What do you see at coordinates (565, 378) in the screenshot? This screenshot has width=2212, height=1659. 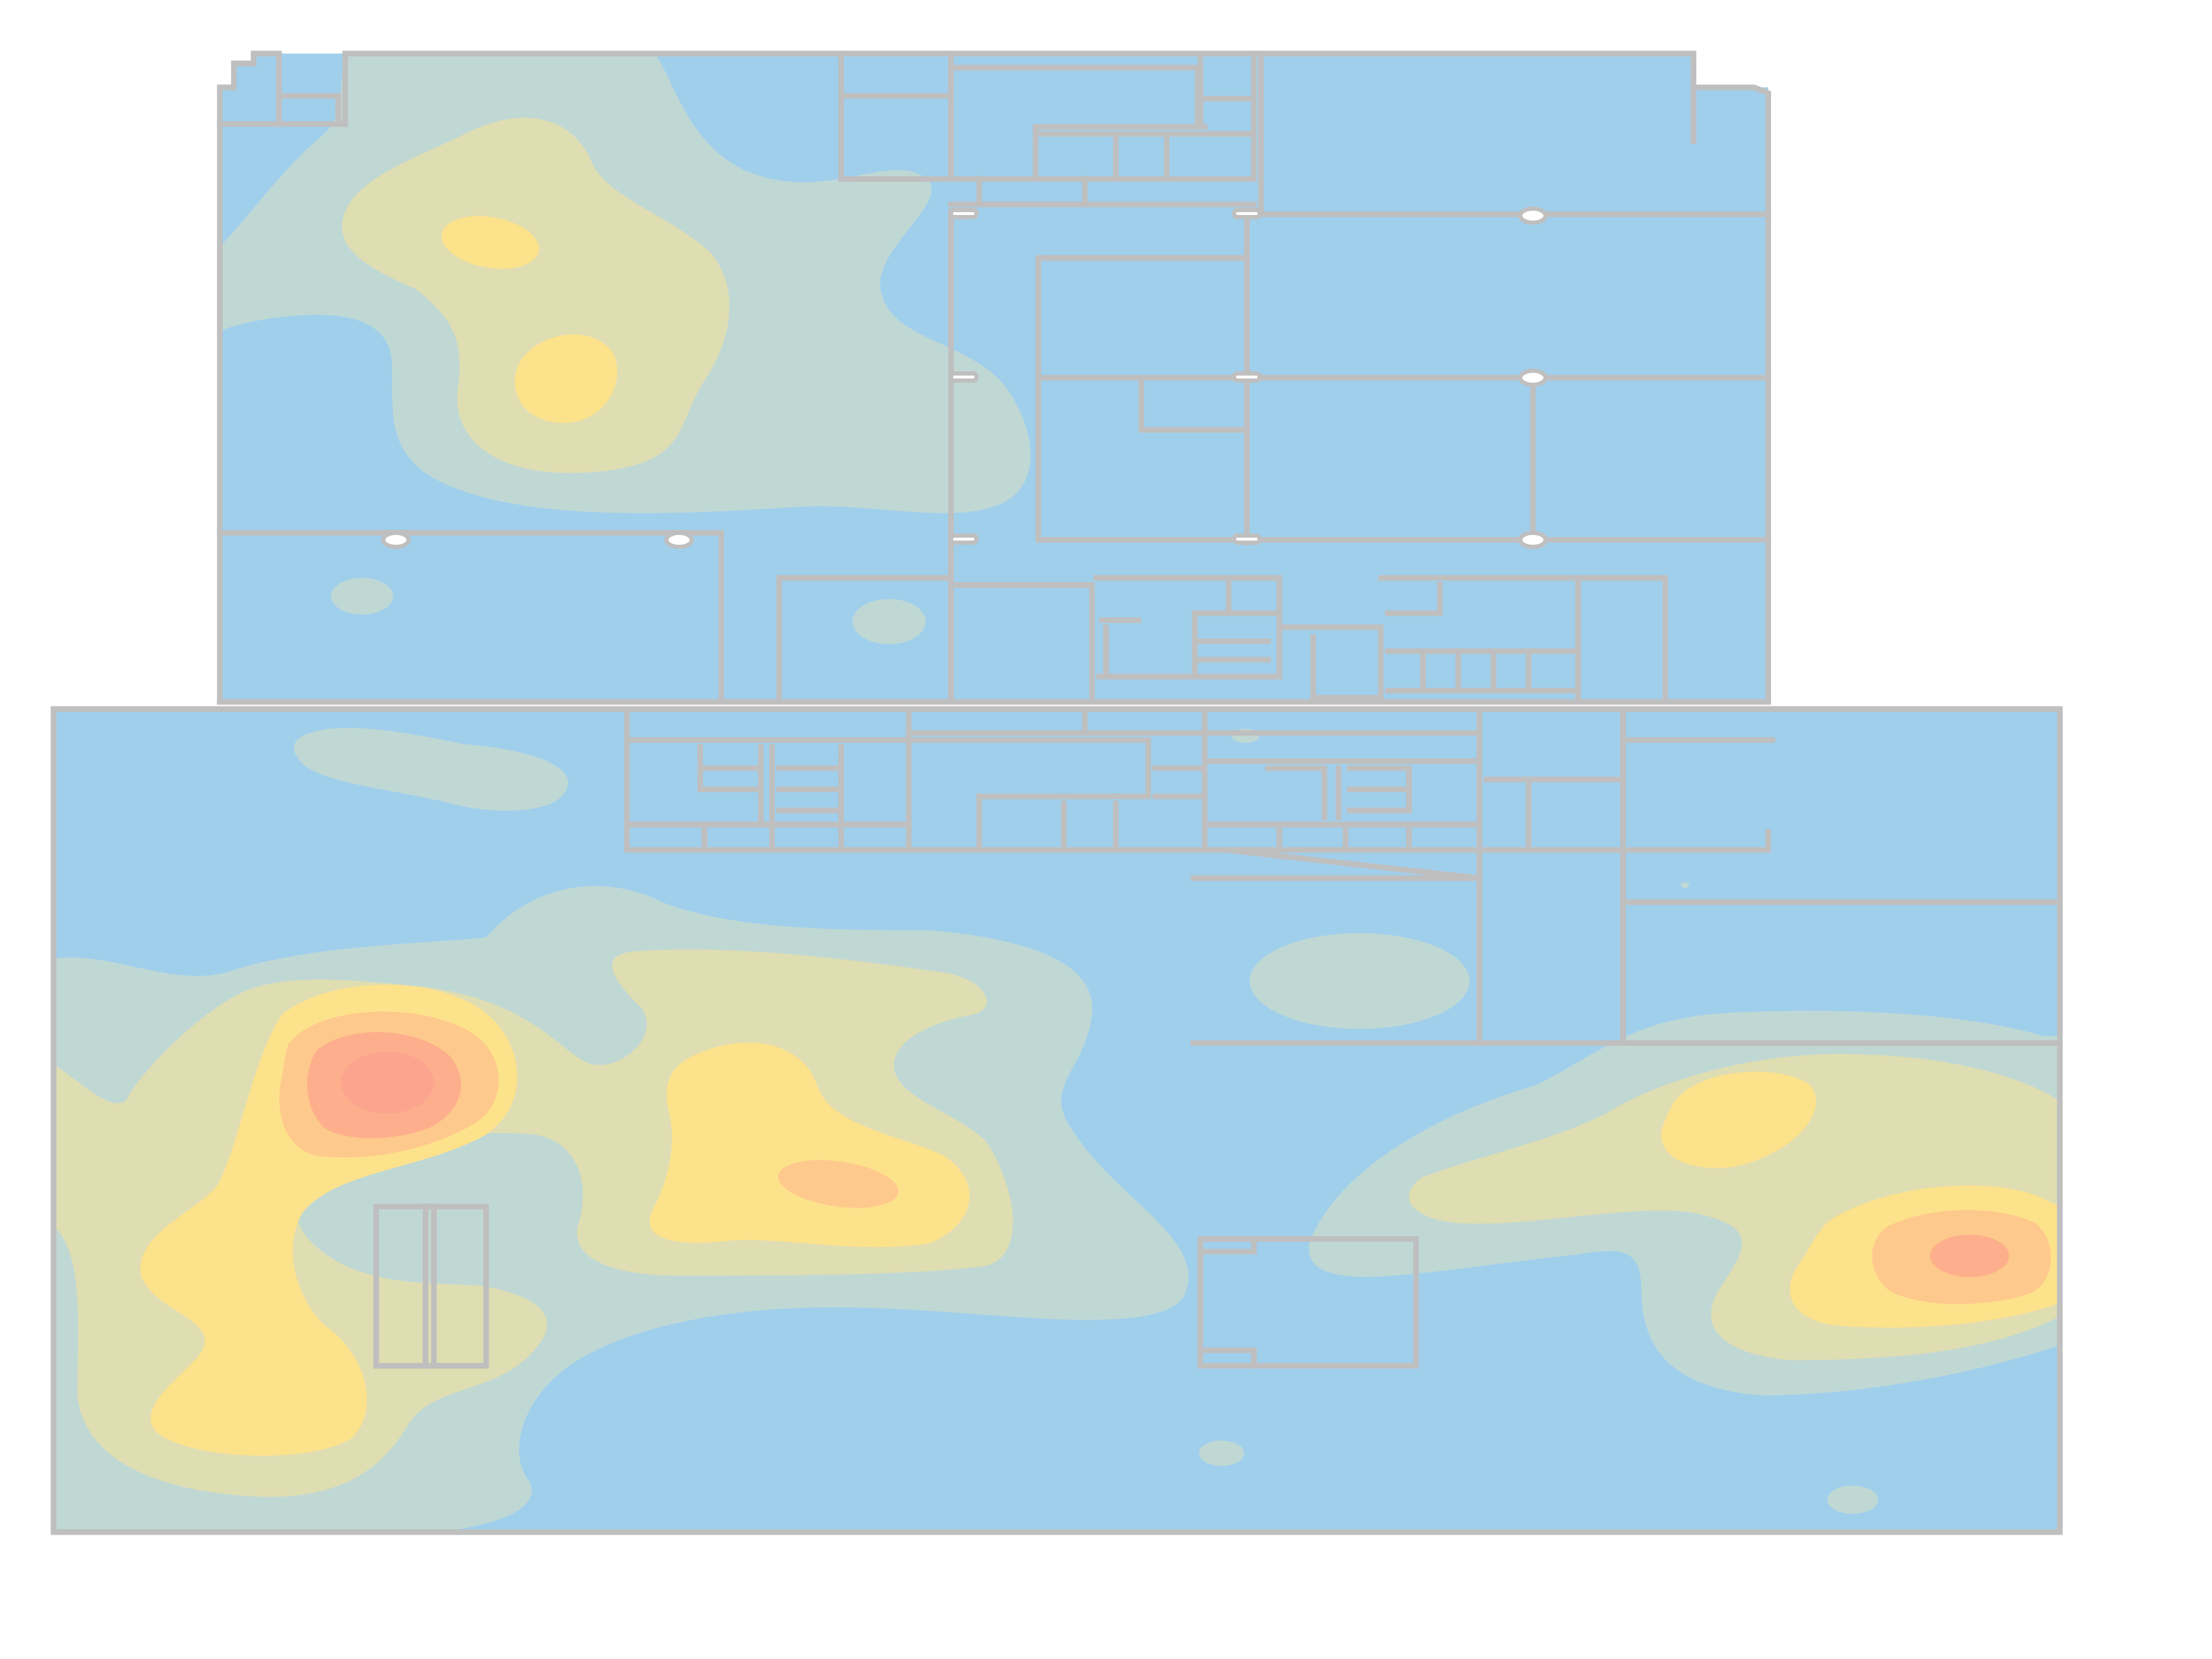 I see `heat-contour-upper-hotspot-b` at bounding box center [565, 378].